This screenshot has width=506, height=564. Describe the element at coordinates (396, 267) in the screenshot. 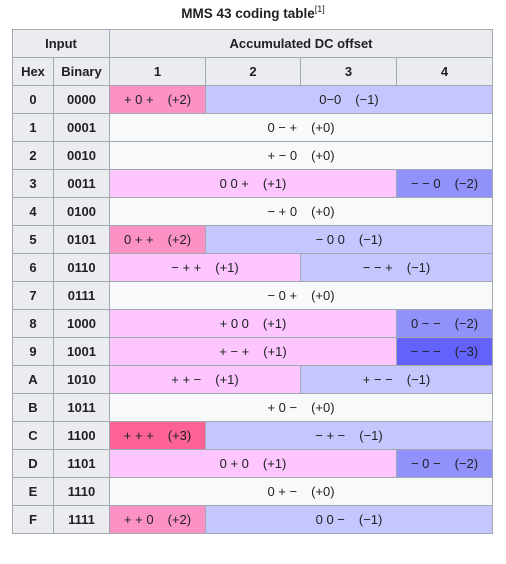

I see `offset-cell: − − + (−1)` at that location.